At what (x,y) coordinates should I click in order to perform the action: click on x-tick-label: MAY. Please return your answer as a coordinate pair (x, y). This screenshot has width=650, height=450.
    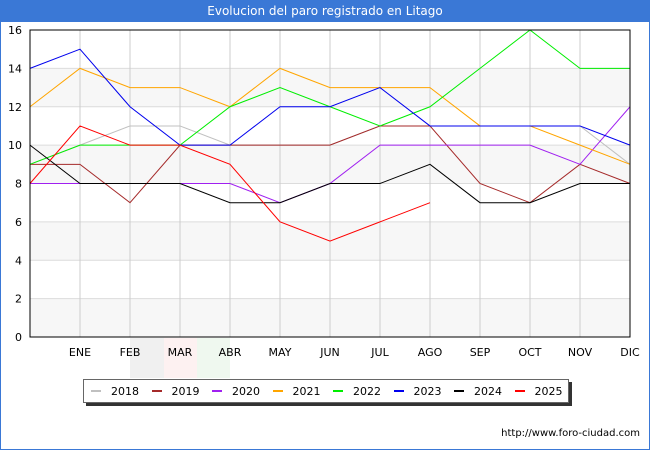
    Looking at the image, I should click on (280, 352).